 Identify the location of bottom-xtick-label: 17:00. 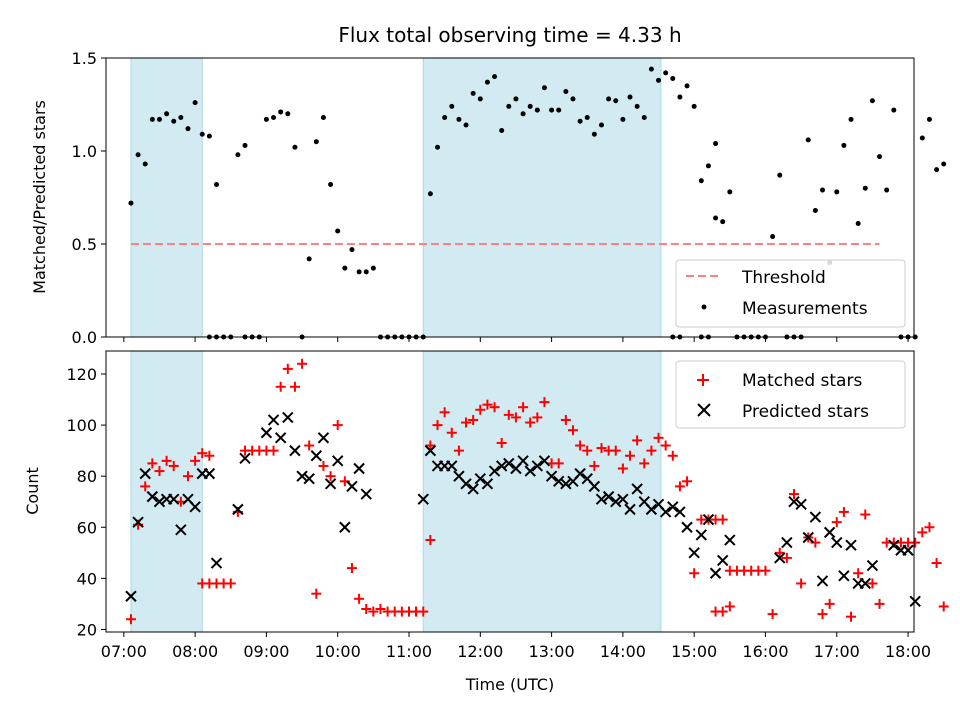
(837, 651).